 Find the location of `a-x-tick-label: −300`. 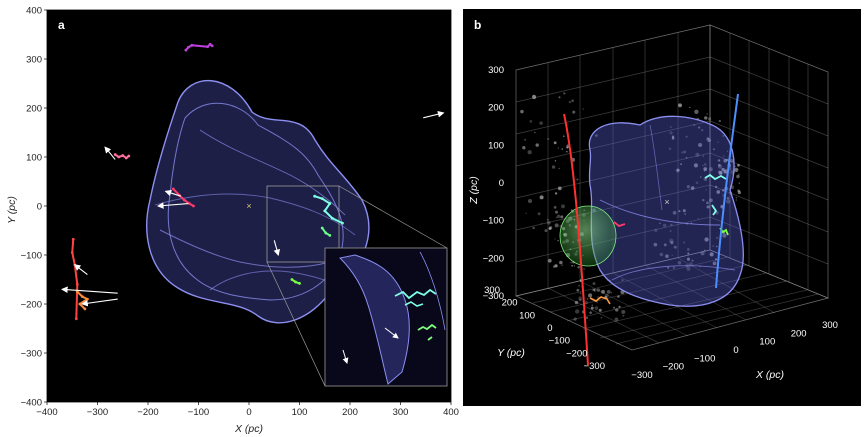

a-x-tick-label: −300 is located at coordinates (97, 412).